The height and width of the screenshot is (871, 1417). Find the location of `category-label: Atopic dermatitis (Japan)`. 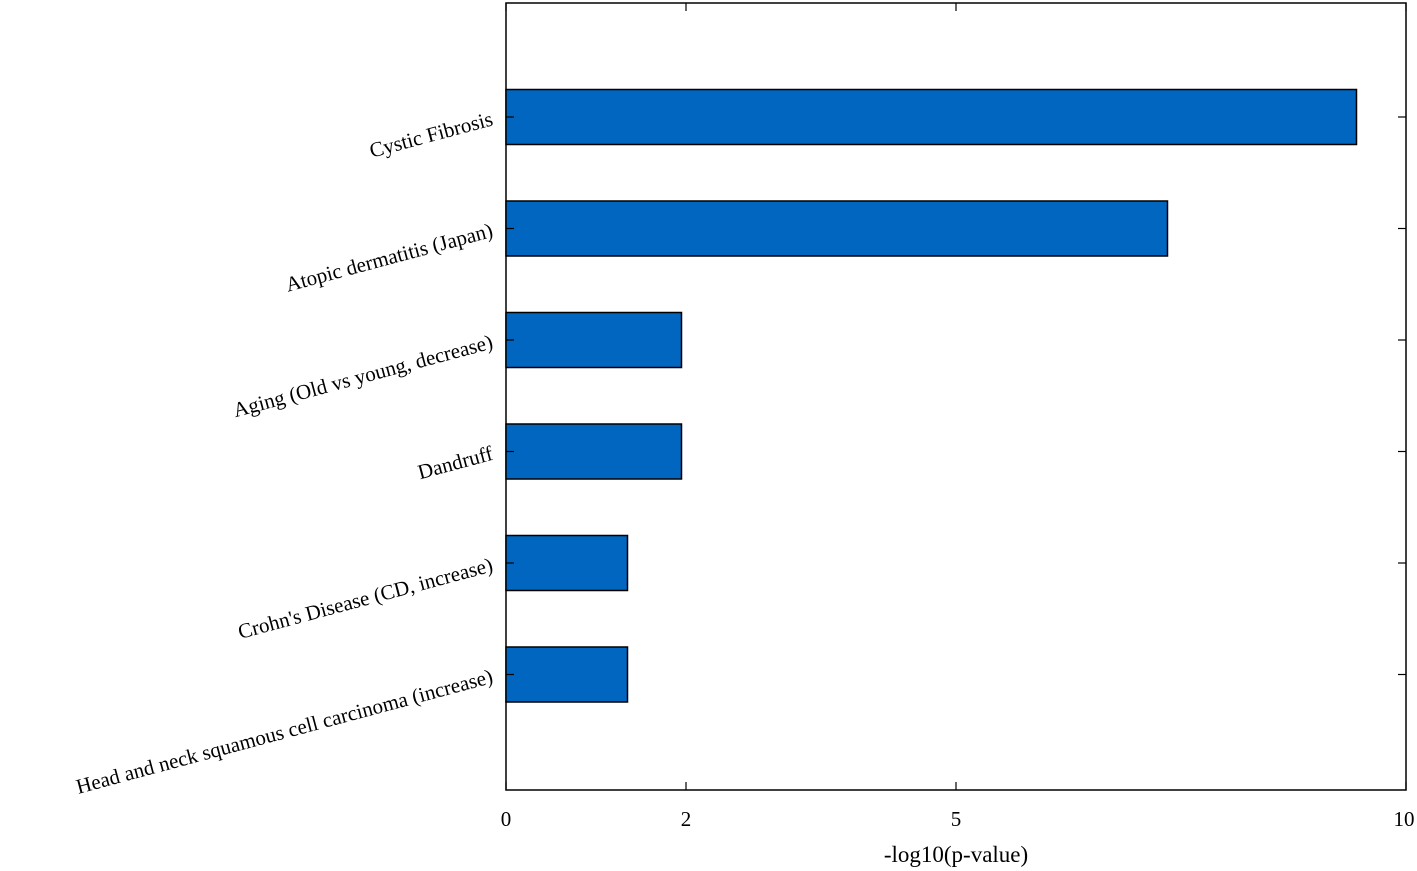

category-label: Atopic dermatitis (Japan) is located at coordinates (389, 257).